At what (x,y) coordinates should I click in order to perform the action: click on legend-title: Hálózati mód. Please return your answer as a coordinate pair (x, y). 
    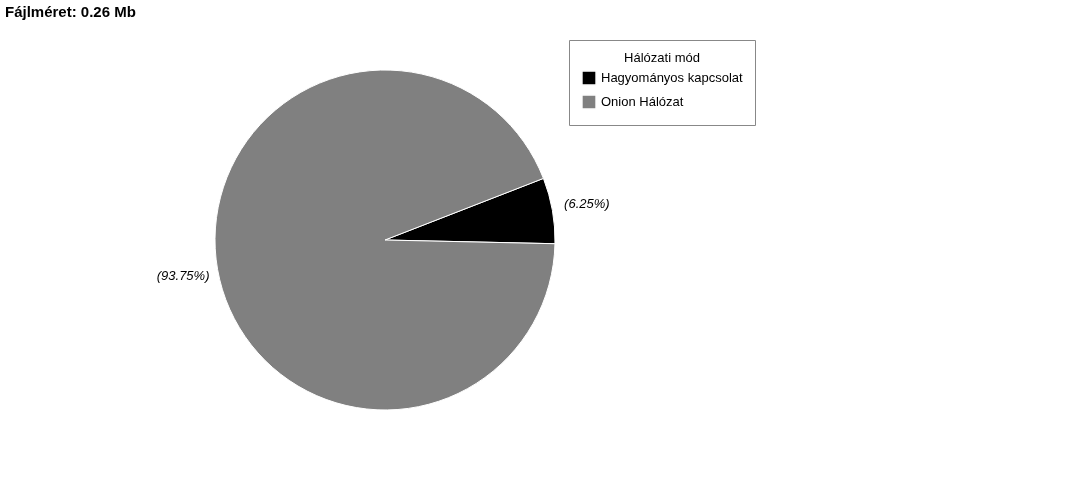
    Looking at the image, I should click on (662, 57).